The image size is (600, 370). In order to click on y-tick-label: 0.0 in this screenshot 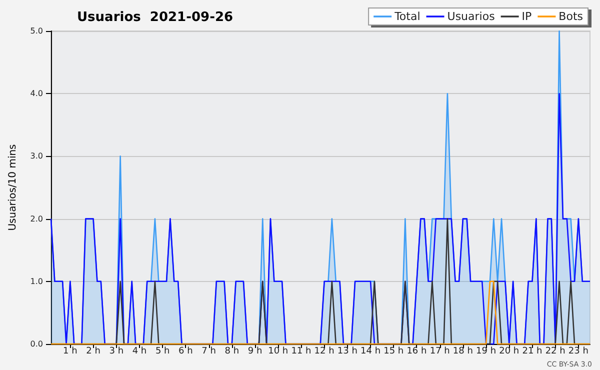, I will do `click(36, 344)`.